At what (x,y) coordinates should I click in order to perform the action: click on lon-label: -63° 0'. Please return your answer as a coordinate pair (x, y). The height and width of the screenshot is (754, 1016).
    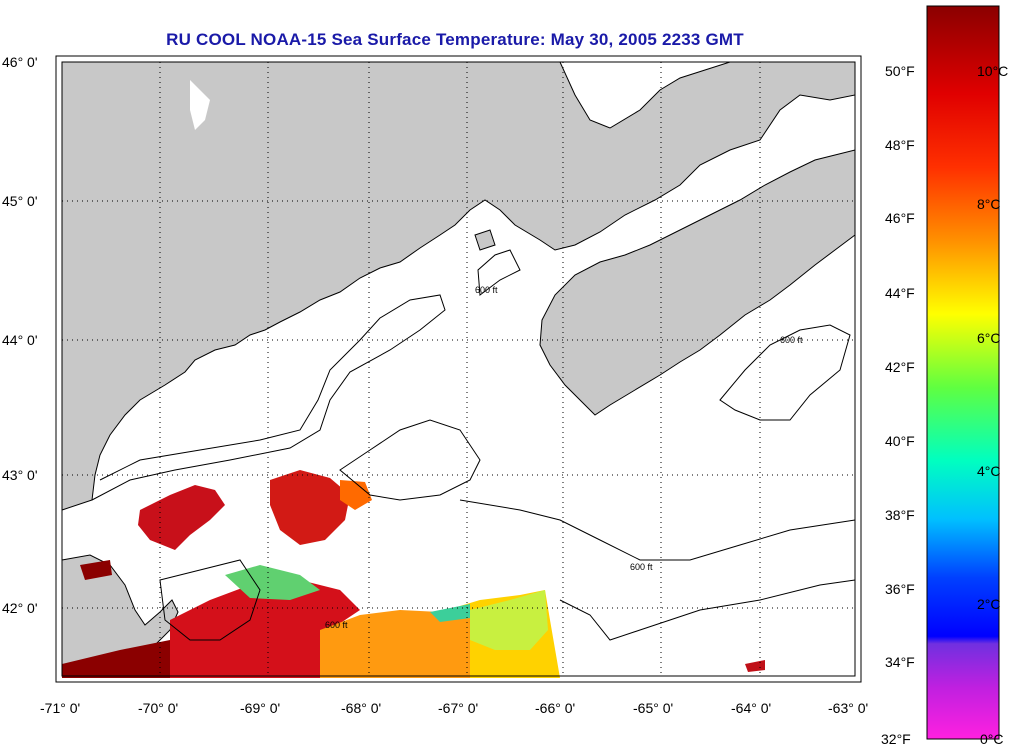
    Looking at the image, I should click on (848, 708).